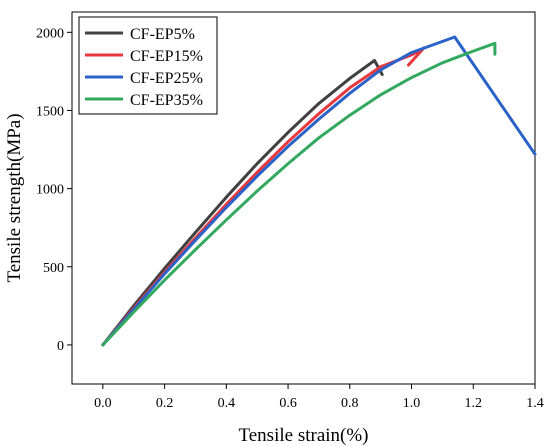 This screenshot has width=550, height=447. Describe the element at coordinates (14, 197) in the screenshot. I see `y-axis-title: Tensile strength(MPa)` at that location.